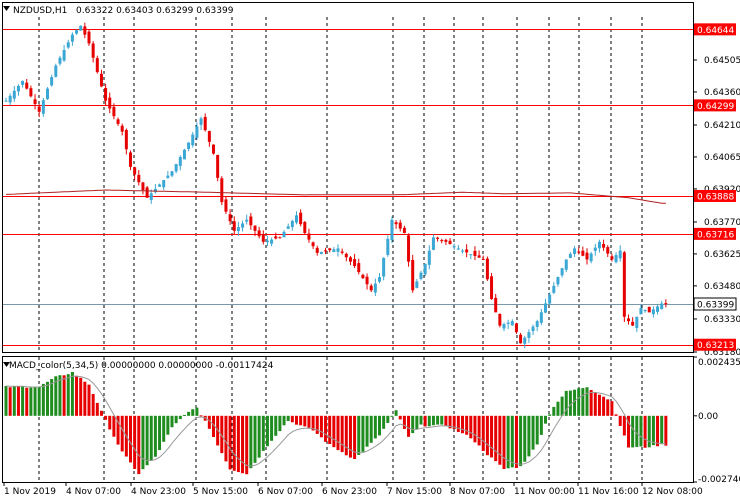 This screenshot has height=500, width=740. Describe the element at coordinates (716, 420) in the screenshot. I see `macd-axis: 0.0024352 0.00 -0.0027400` at that location.